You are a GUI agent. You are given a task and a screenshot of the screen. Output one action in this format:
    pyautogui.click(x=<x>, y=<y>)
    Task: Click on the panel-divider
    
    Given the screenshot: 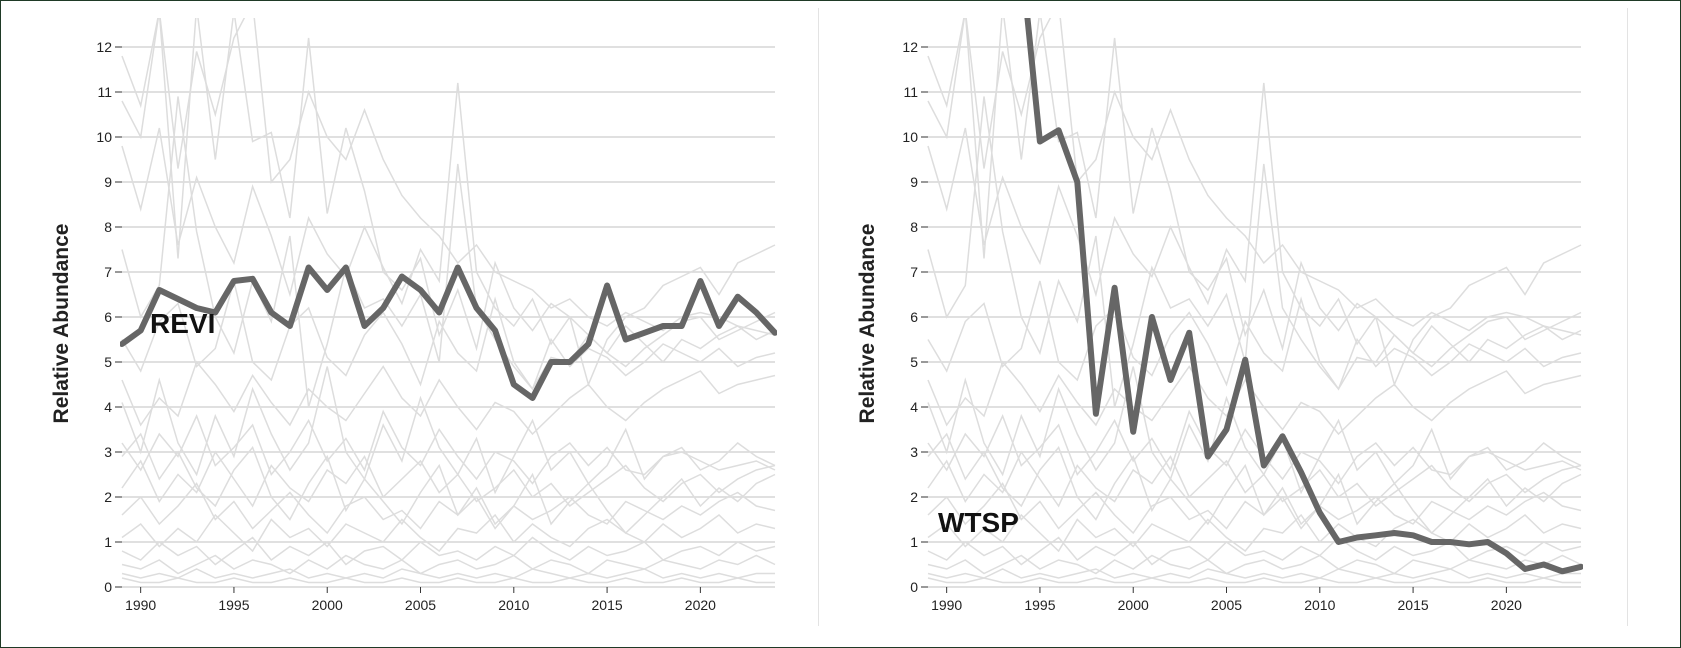 What is the action you would take?
    pyautogui.click(x=818, y=317)
    